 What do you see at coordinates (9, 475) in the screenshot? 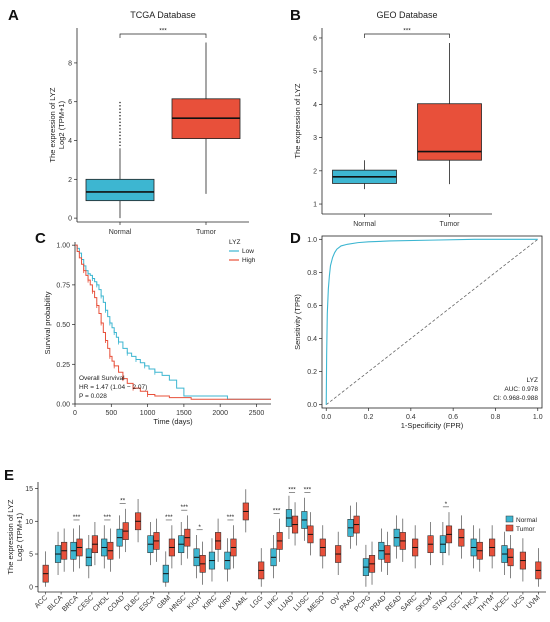
I see `panel-label-e: E` at bounding box center [9, 475].